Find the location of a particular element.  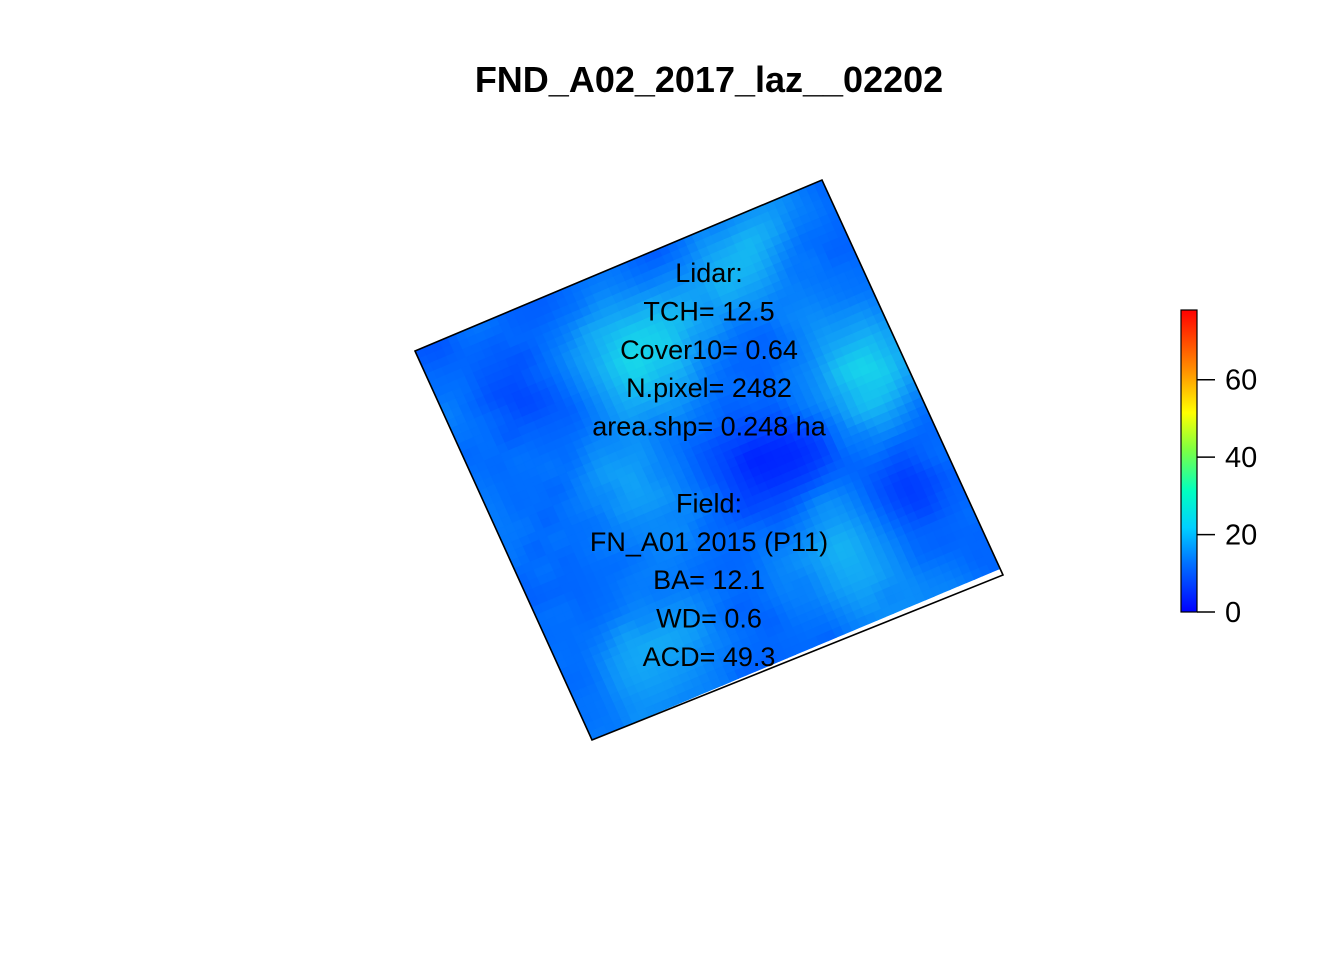

annotation-line: N.pixel= 2482 is located at coordinates (709, 388).